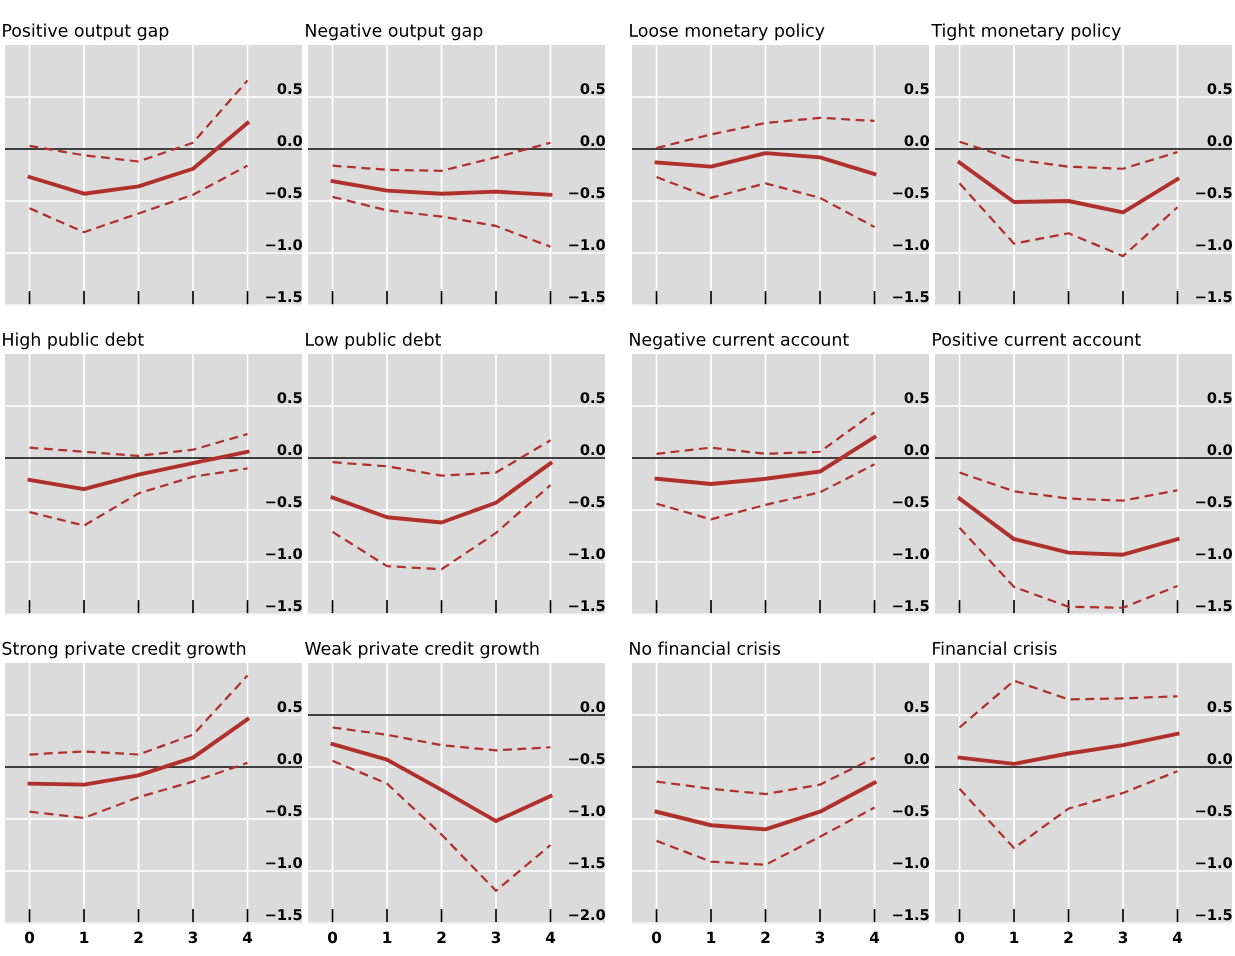 The width and height of the screenshot is (1235, 956). I want to click on chart-title: Positive current account, so click(1037, 339).